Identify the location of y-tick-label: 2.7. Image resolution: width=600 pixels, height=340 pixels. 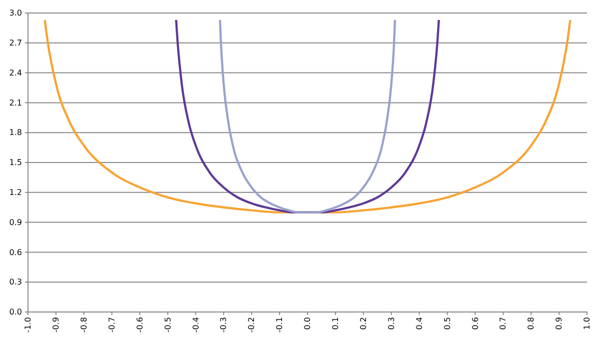
(15, 43).